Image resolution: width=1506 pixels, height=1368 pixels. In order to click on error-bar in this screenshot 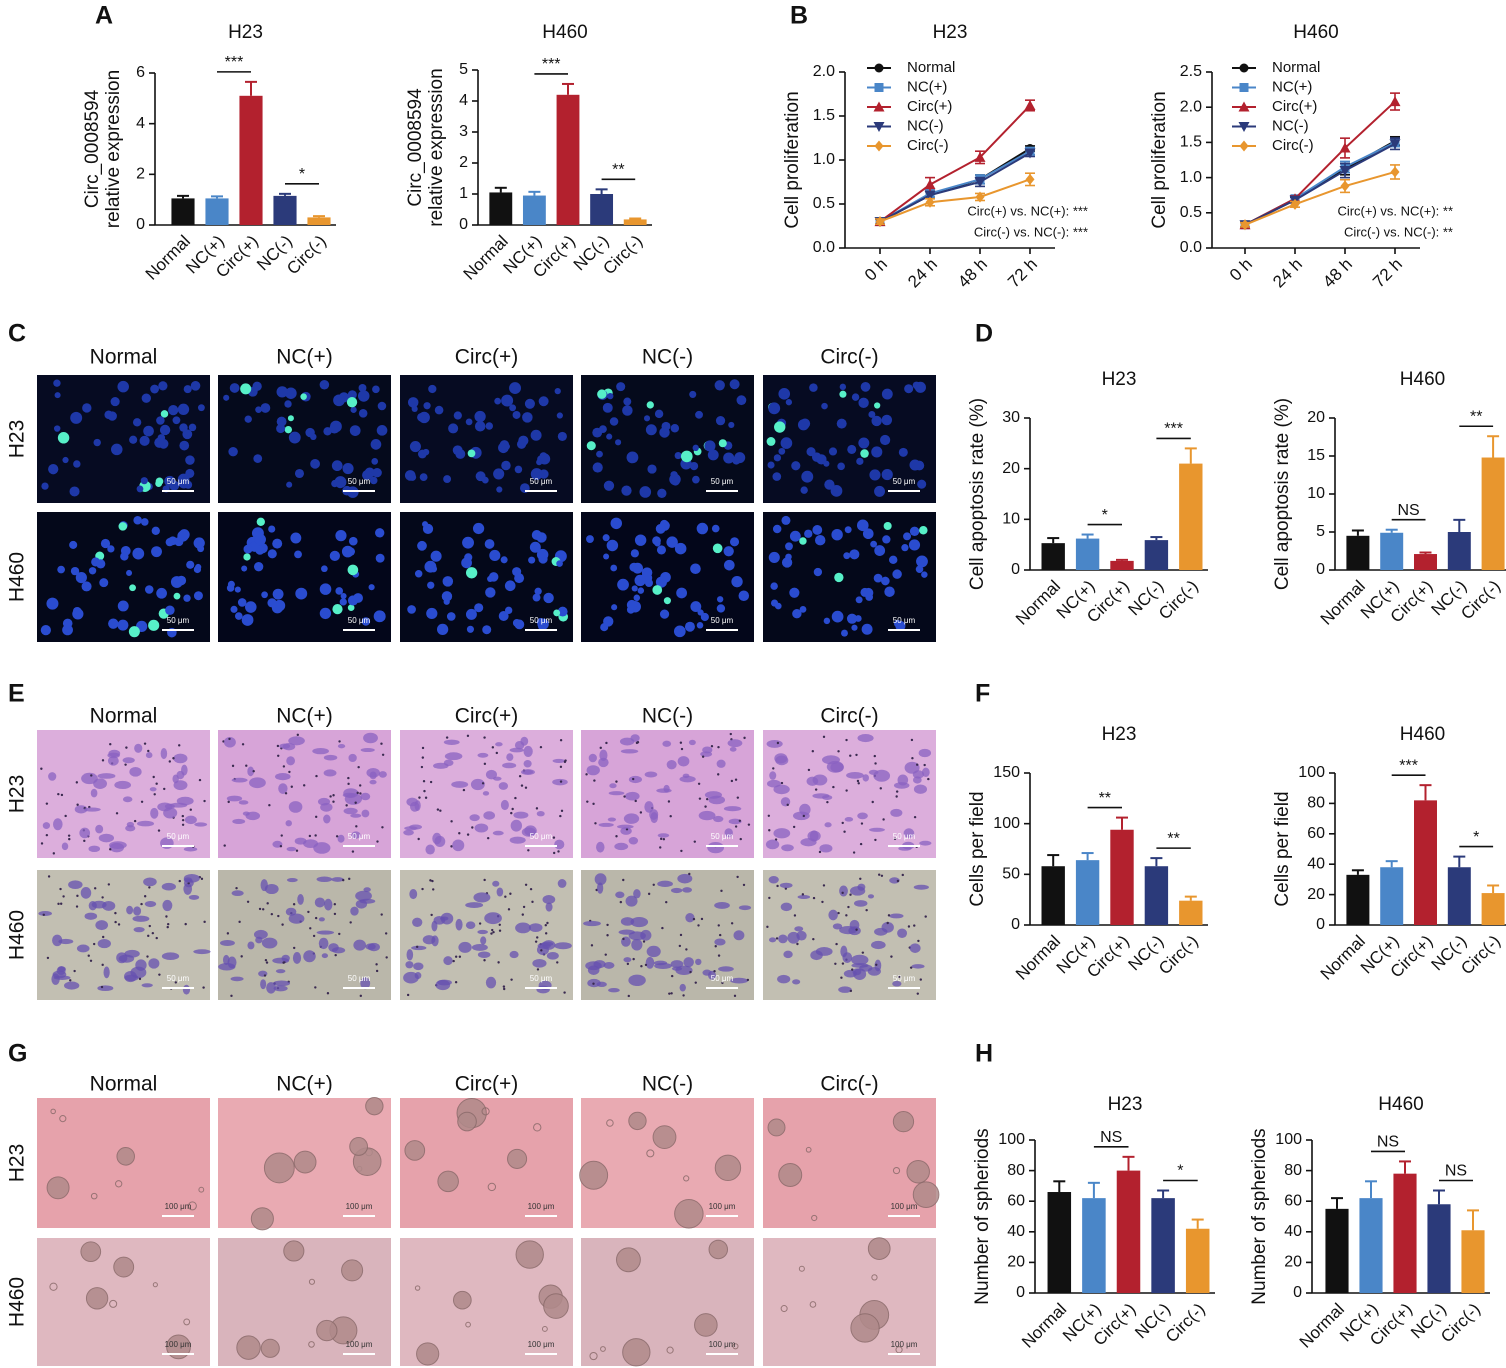, I will do `click(251, 88)`.